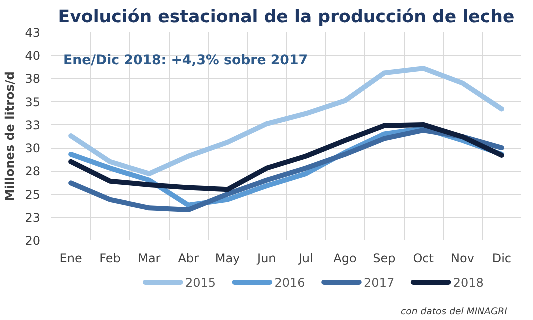 This screenshot has height=320, width=533. Describe the element at coordinates (266, 259) in the screenshot. I see `x-tick-label: Jun` at that location.